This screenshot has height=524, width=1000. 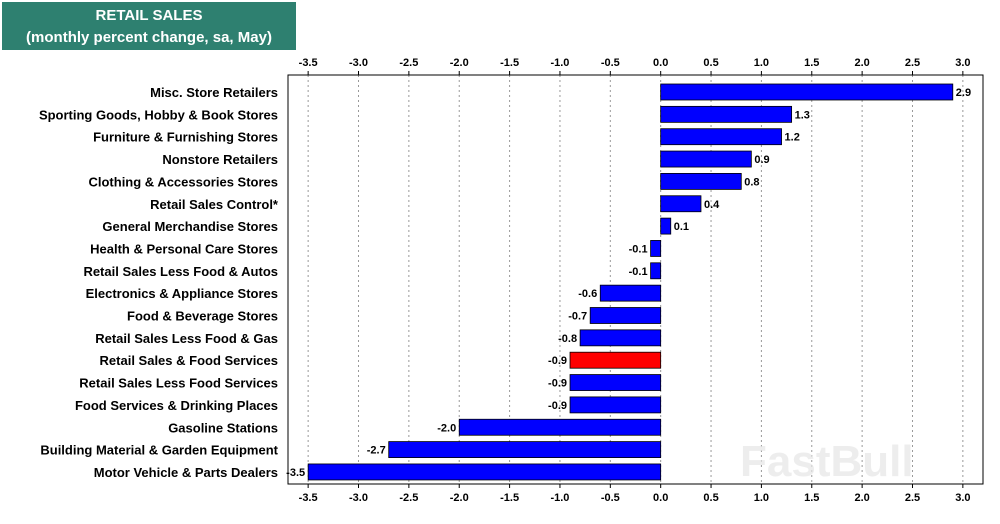 I want to click on category-label: Sporting Goods, Hobby & Book Stores, so click(x=158, y=114).